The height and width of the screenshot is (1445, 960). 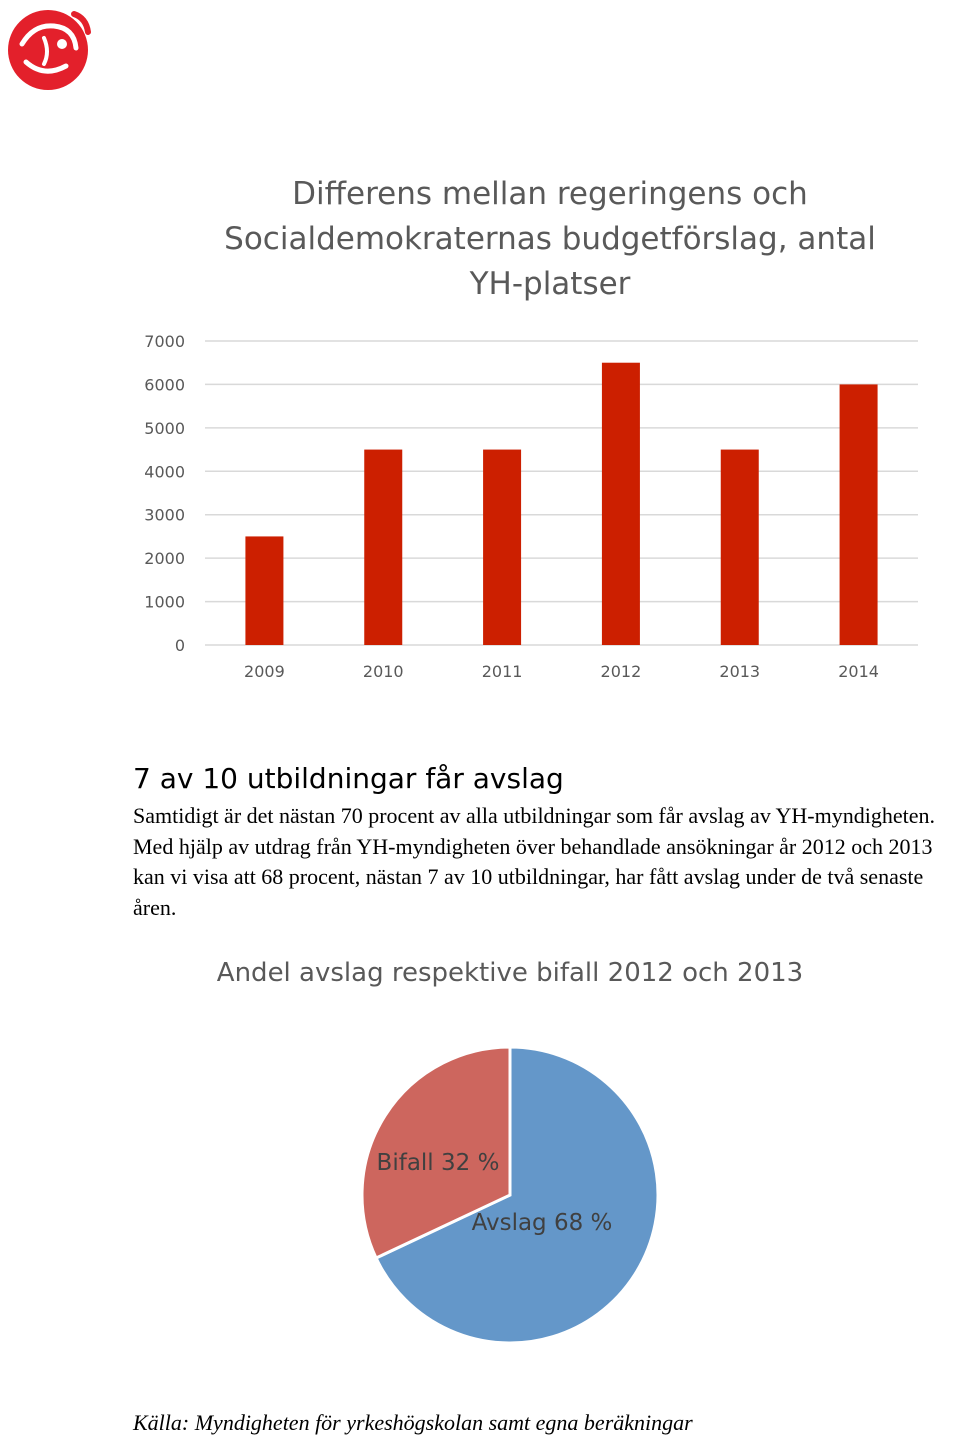 I want to click on y-tick-label: 6000, so click(x=164, y=384).